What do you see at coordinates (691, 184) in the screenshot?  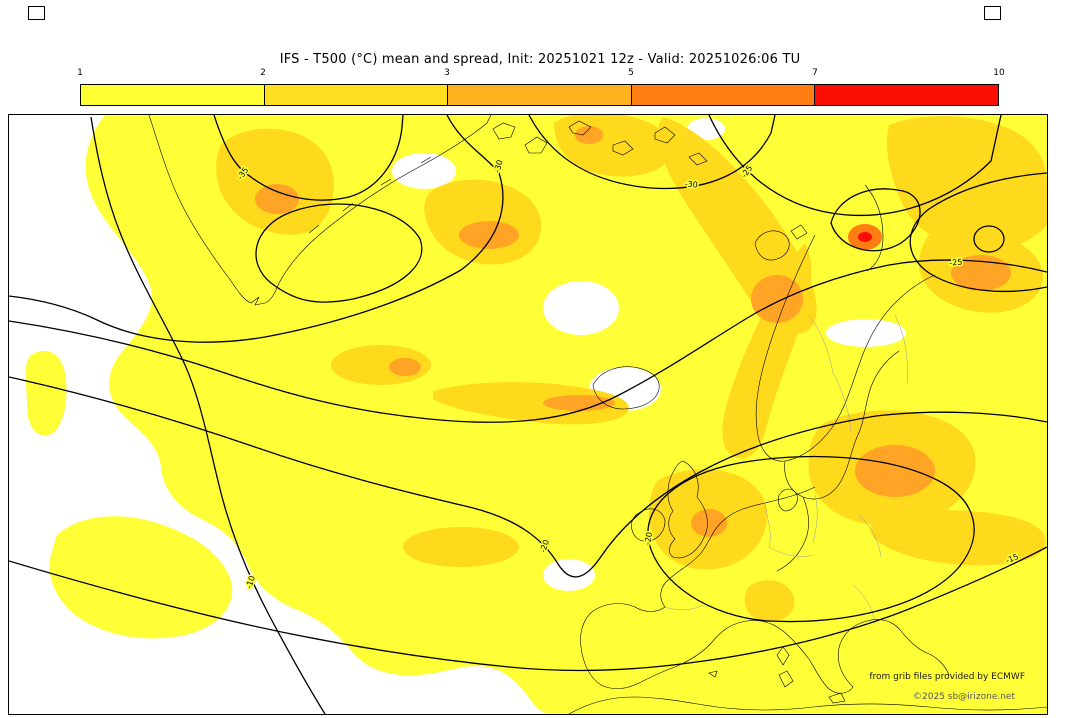 I see `contour-label: -30` at bounding box center [691, 184].